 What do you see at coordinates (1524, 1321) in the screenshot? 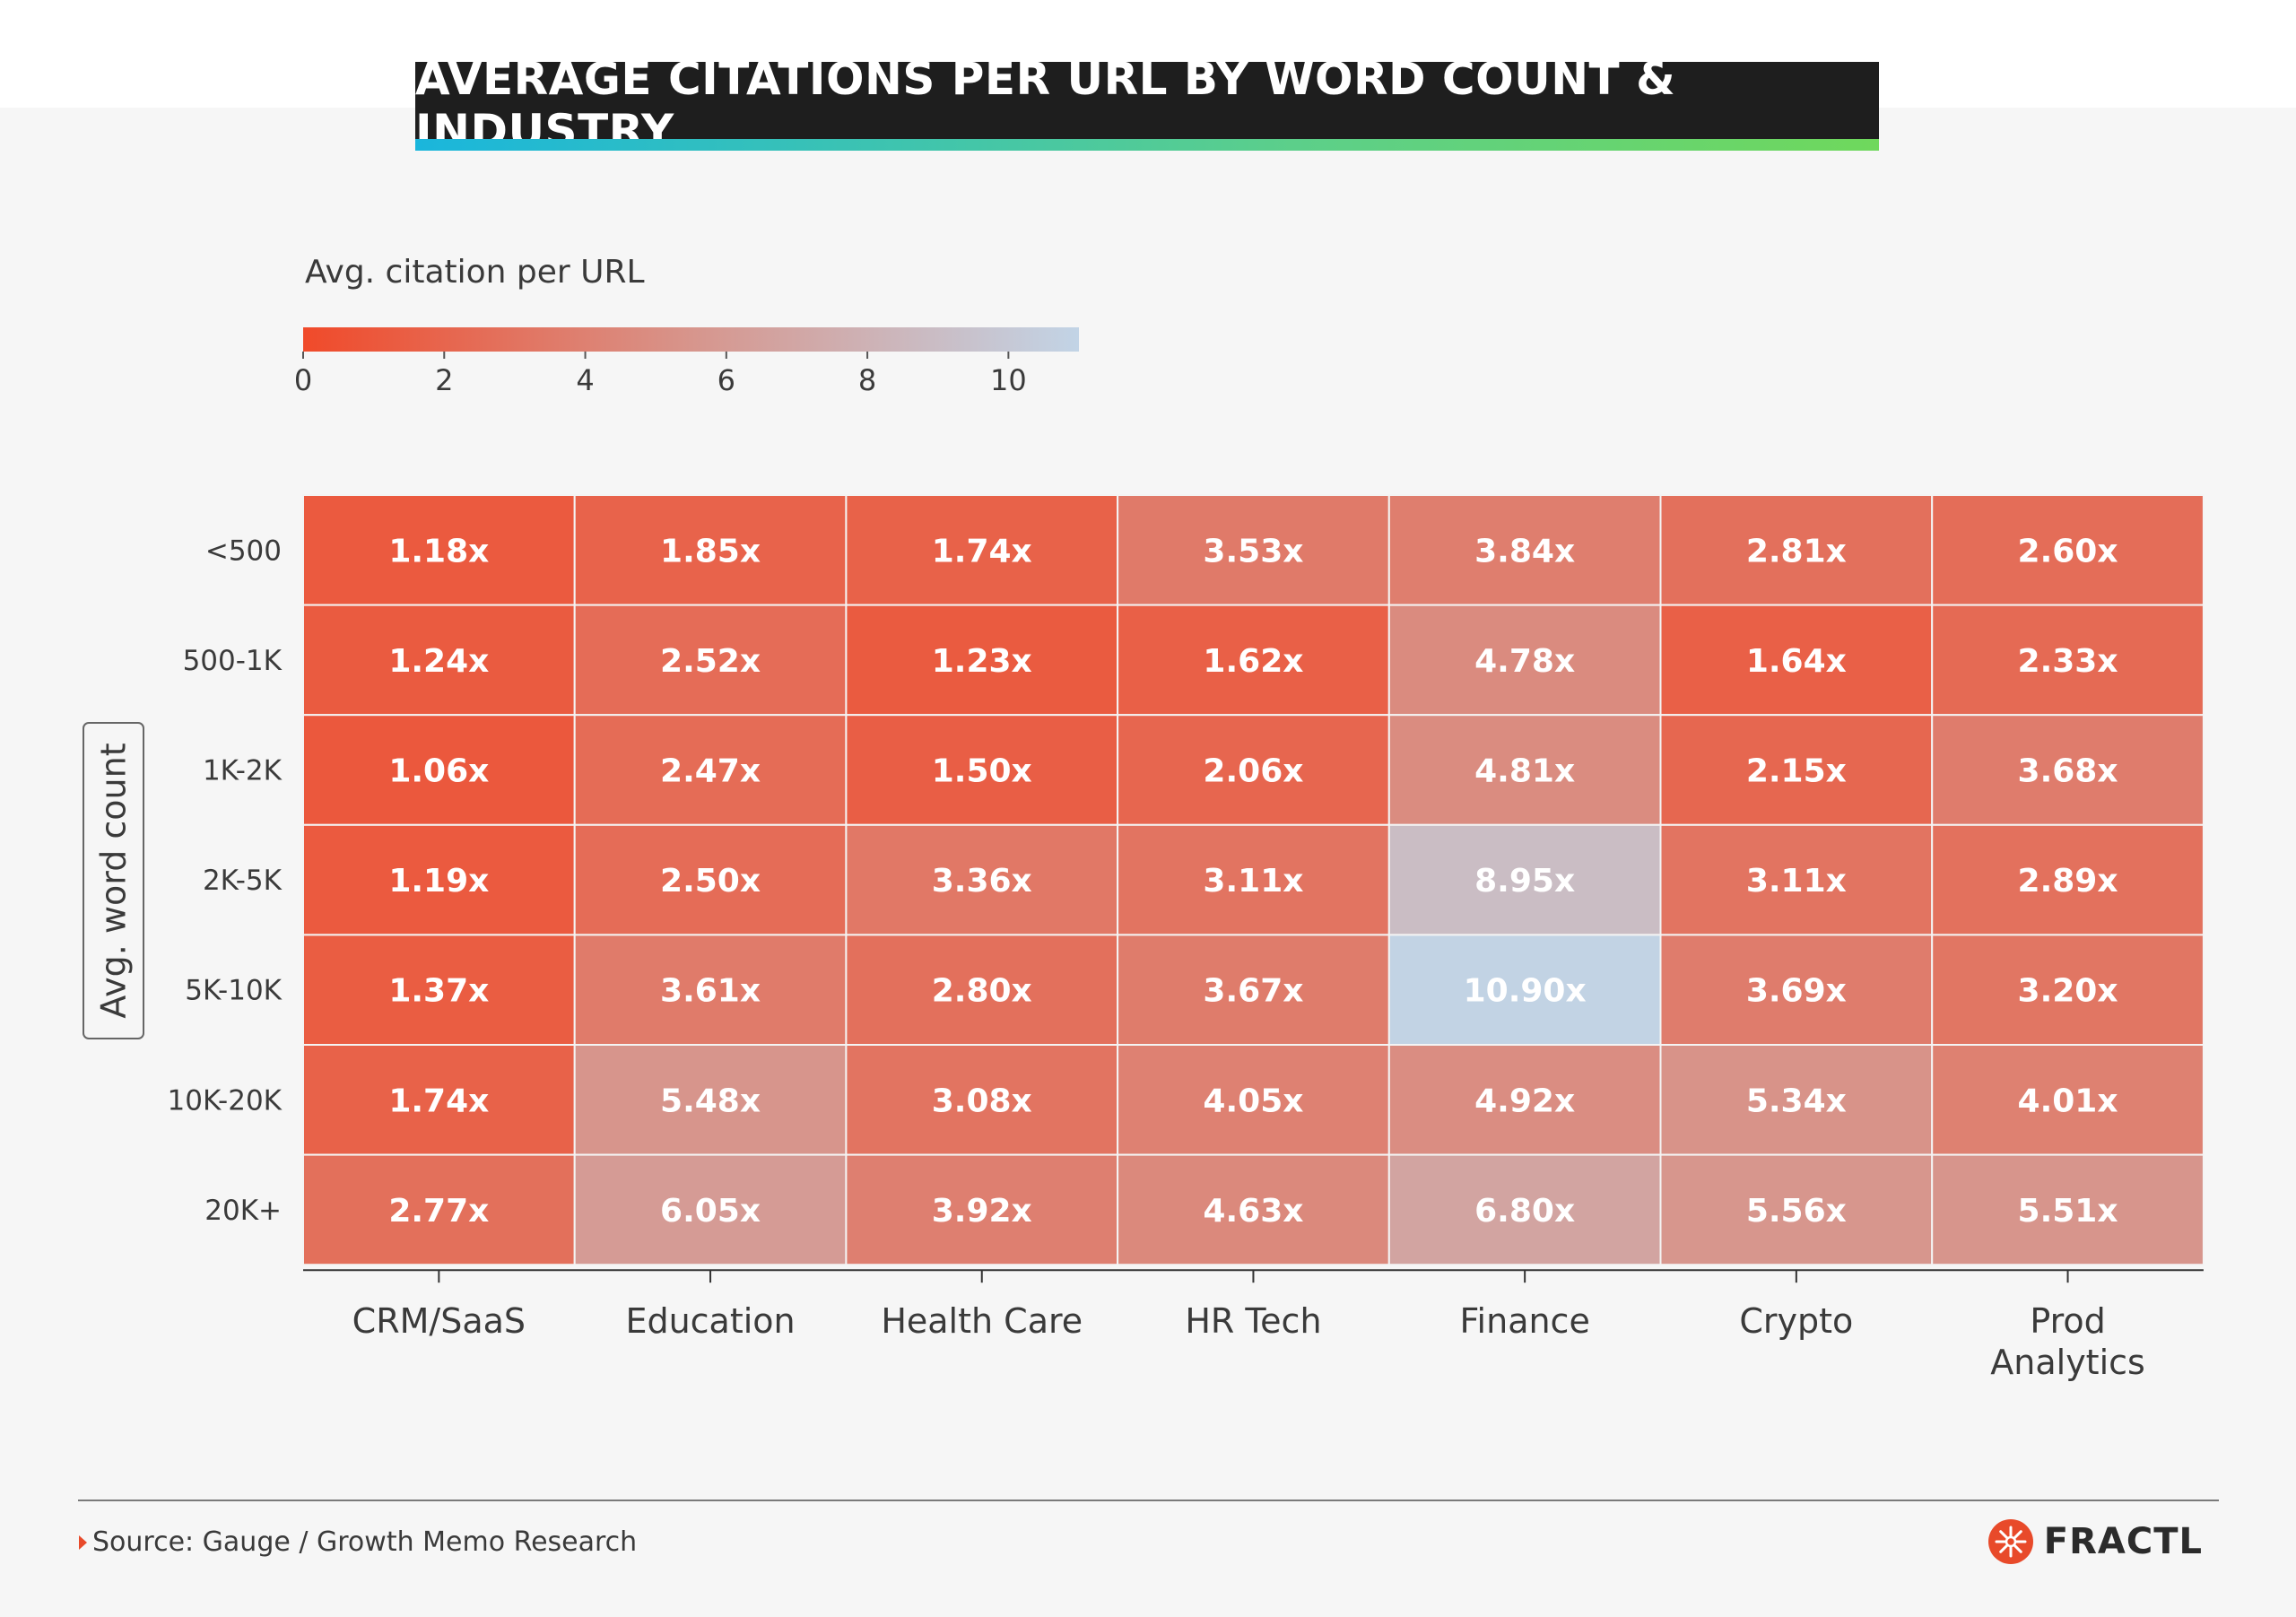
I see `x-axis-tick-label: Finance` at bounding box center [1524, 1321].